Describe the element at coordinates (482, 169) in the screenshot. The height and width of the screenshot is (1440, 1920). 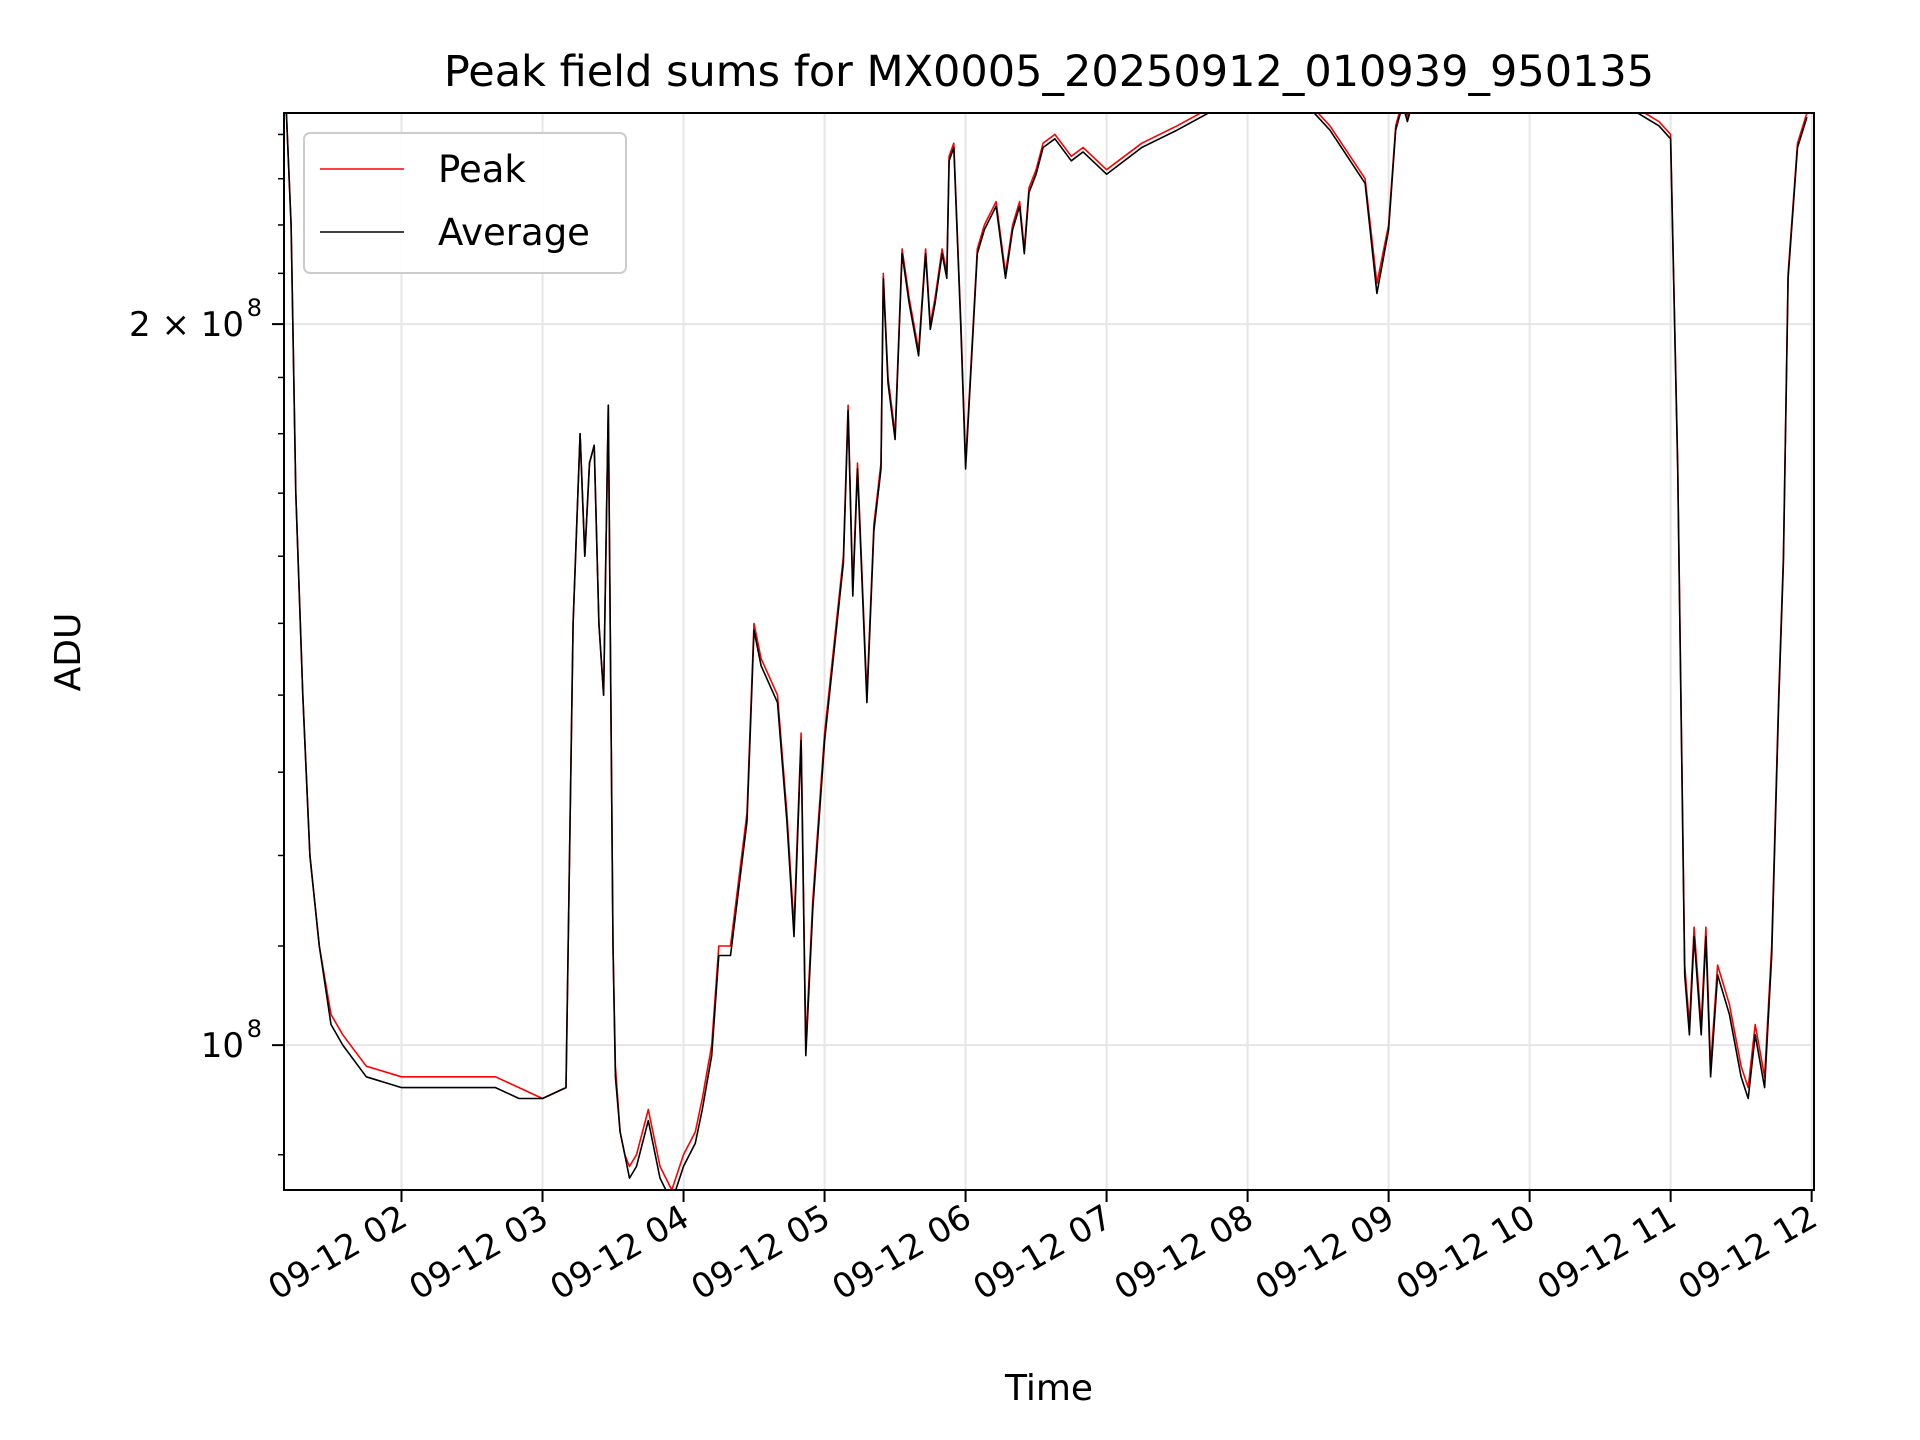
I see `legend-label-peak: Peak` at that location.